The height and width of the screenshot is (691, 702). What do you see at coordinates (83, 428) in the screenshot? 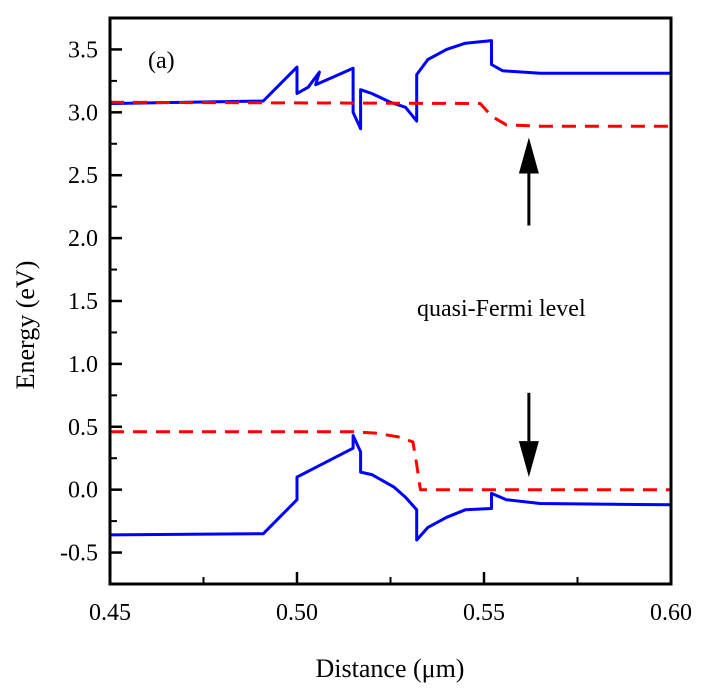
I see `y-tick-label: 0.5` at bounding box center [83, 428].